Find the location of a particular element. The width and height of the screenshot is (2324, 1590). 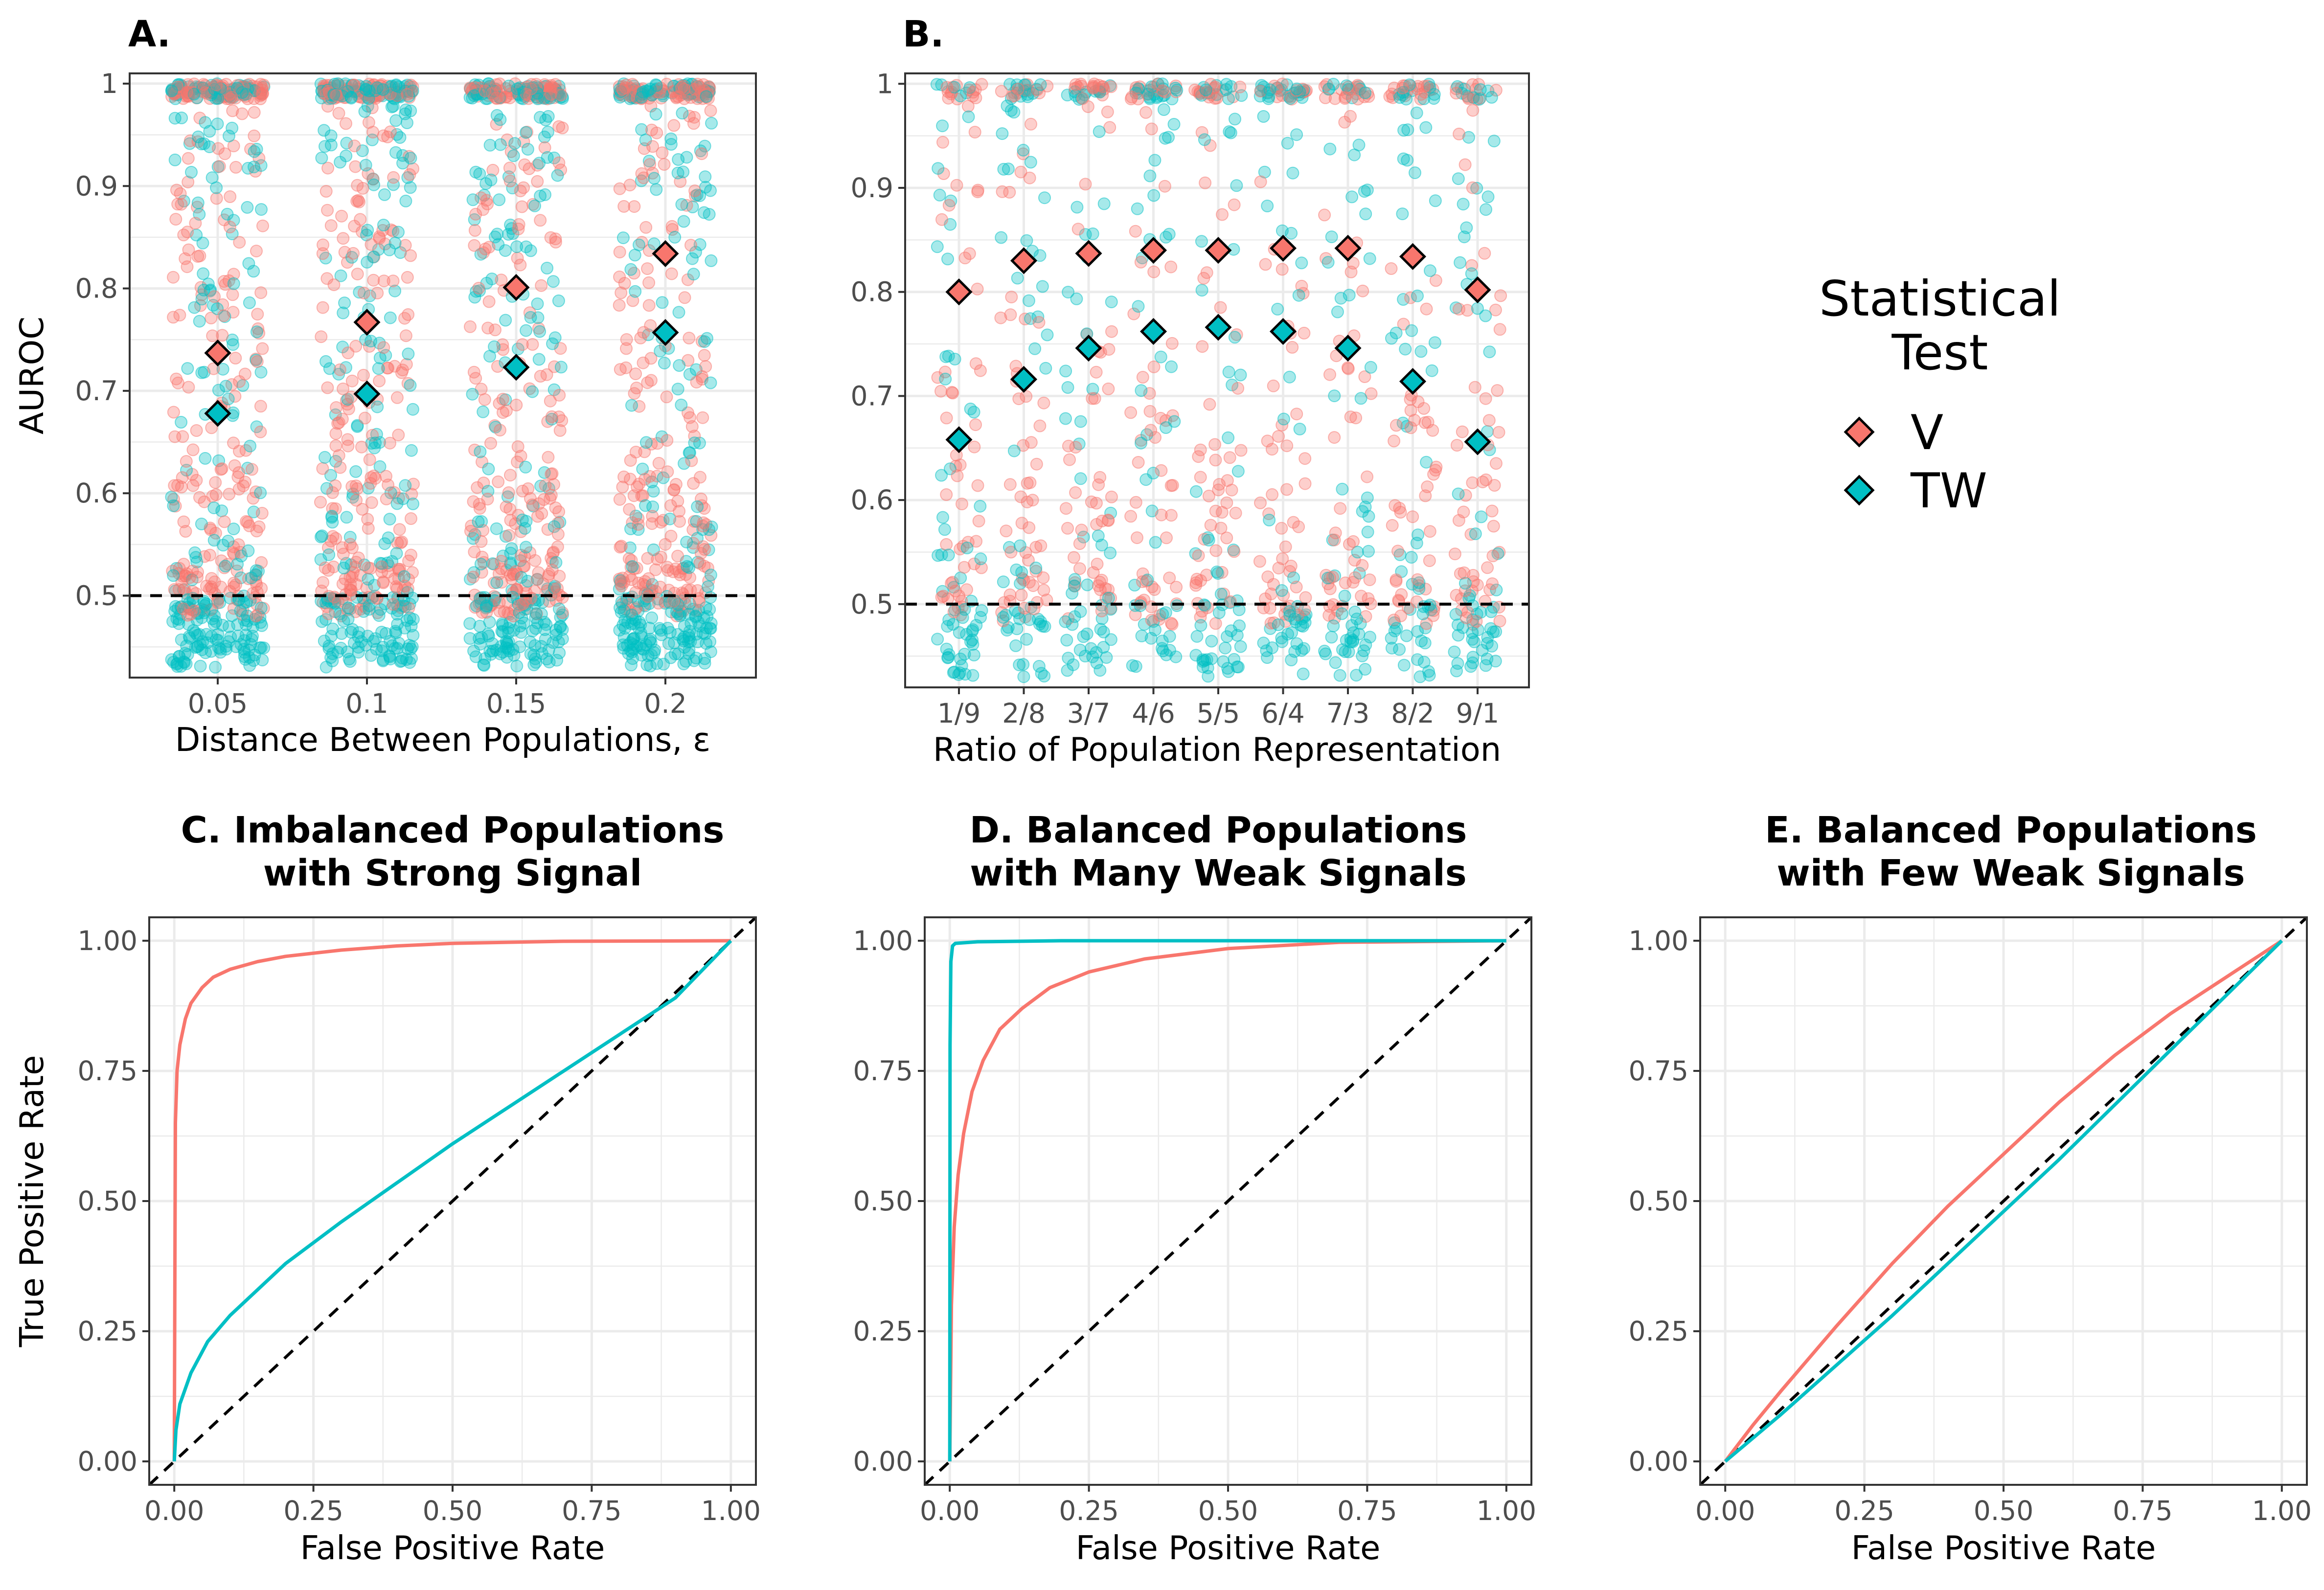

x-tick-label: 0.75 is located at coordinates (591, 1511).